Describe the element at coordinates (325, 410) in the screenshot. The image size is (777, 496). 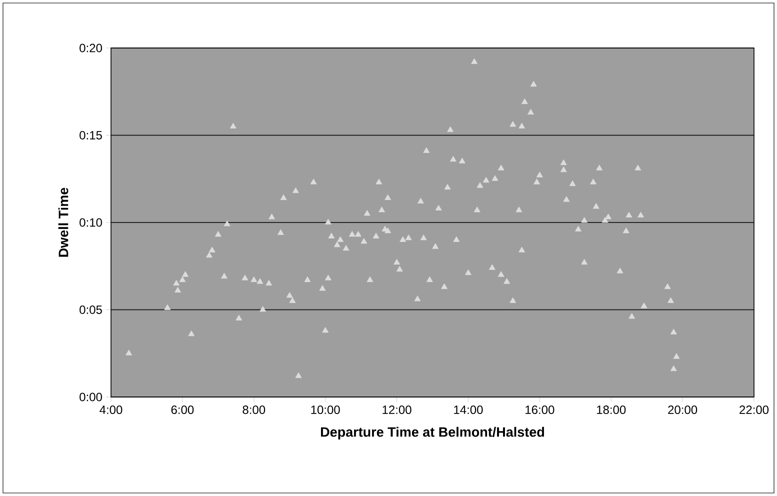
I see `x-tick-label: 10:00` at that location.